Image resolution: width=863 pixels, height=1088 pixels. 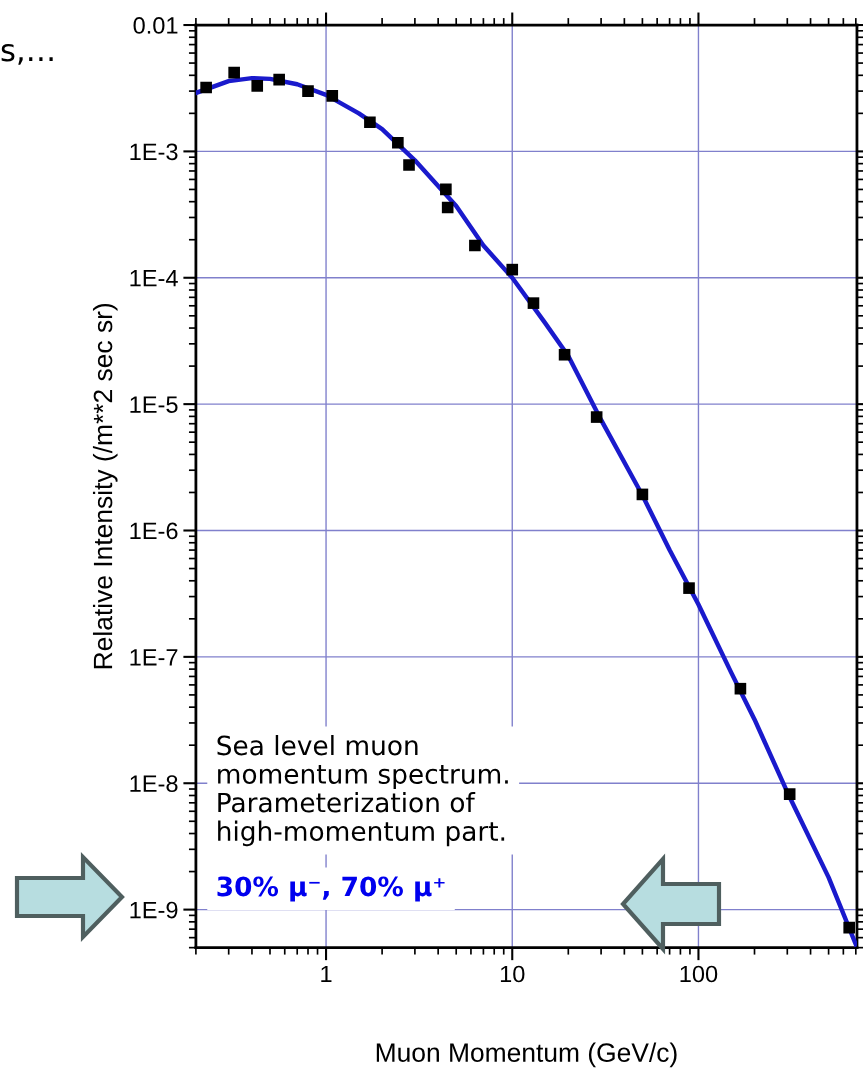 I want to click on x-tick-label: 1, so click(x=326, y=974).